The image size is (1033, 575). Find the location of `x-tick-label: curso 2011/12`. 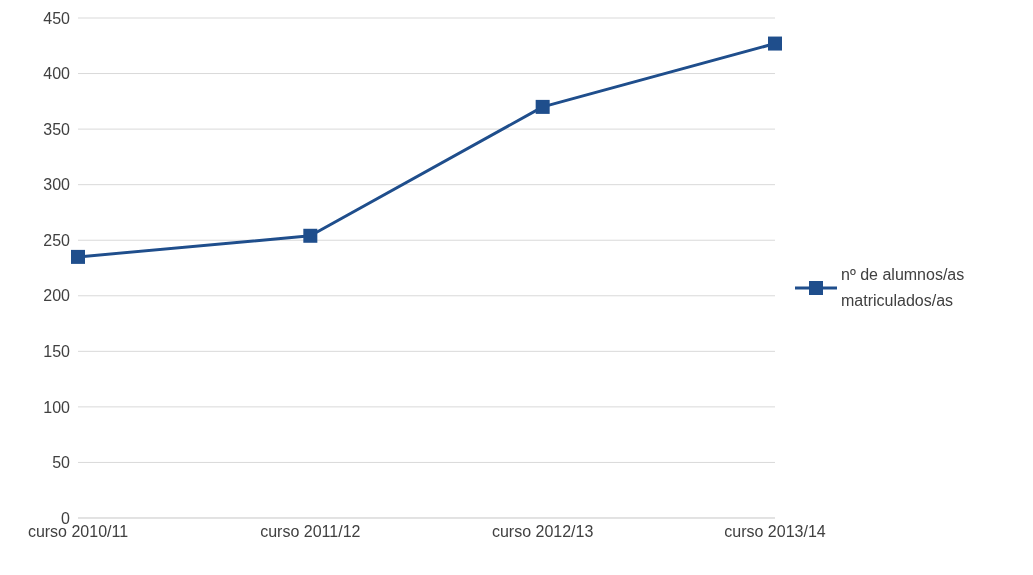

x-tick-label: curso 2011/12 is located at coordinates (310, 532).